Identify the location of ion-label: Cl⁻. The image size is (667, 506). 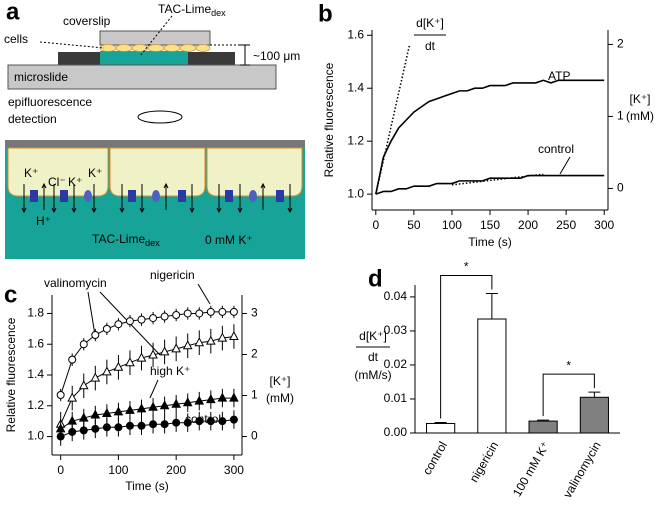
(57, 182).